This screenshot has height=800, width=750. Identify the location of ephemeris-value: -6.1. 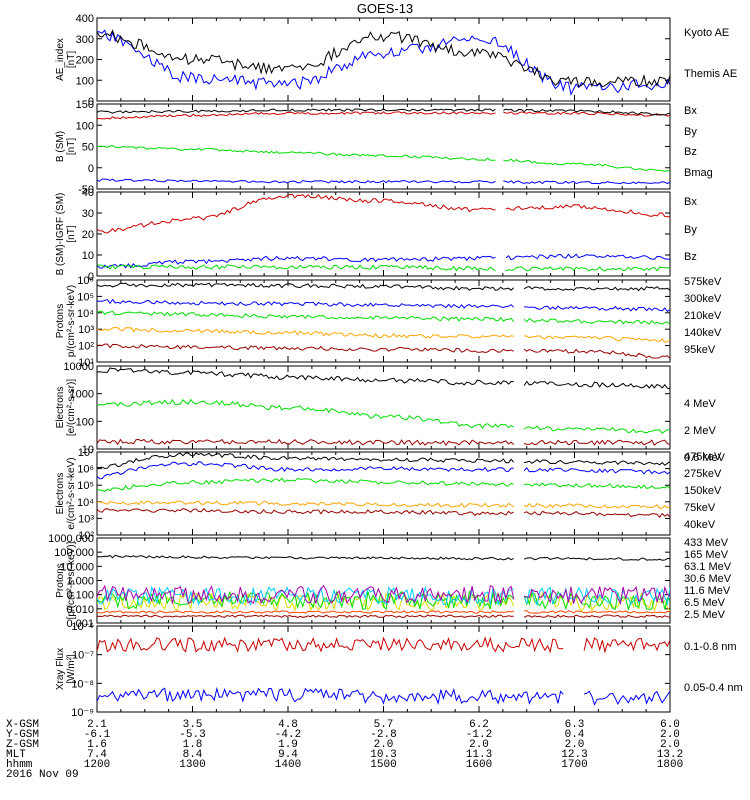
(97, 735).